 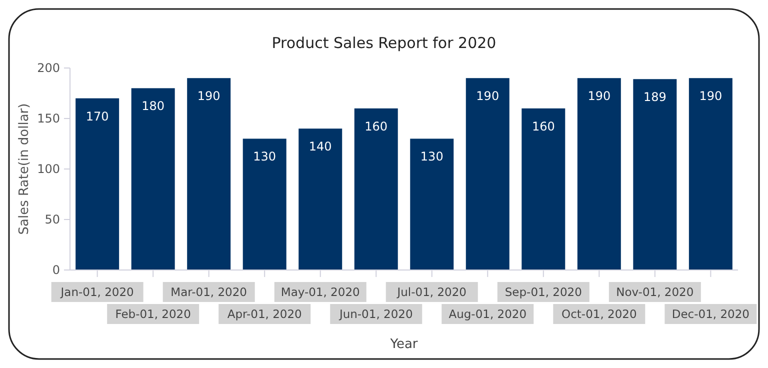 What do you see at coordinates (209, 292) in the screenshot?
I see `x-tick-label: Mar-01, 2020` at bounding box center [209, 292].